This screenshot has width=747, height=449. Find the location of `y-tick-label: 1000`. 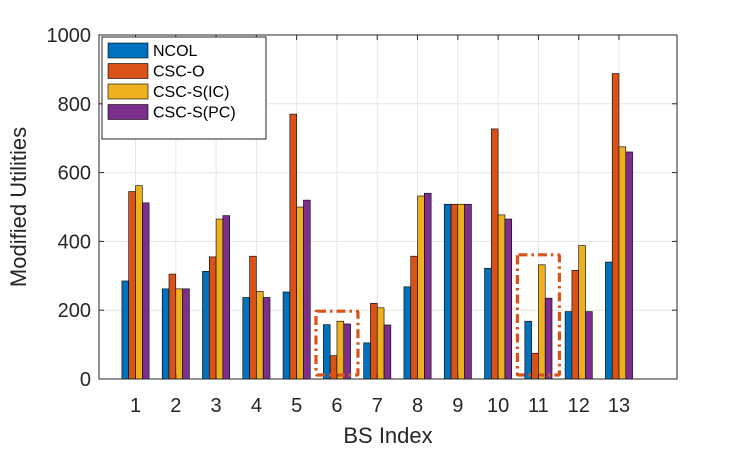

y-tick-label: 1000 is located at coordinates (69, 36).